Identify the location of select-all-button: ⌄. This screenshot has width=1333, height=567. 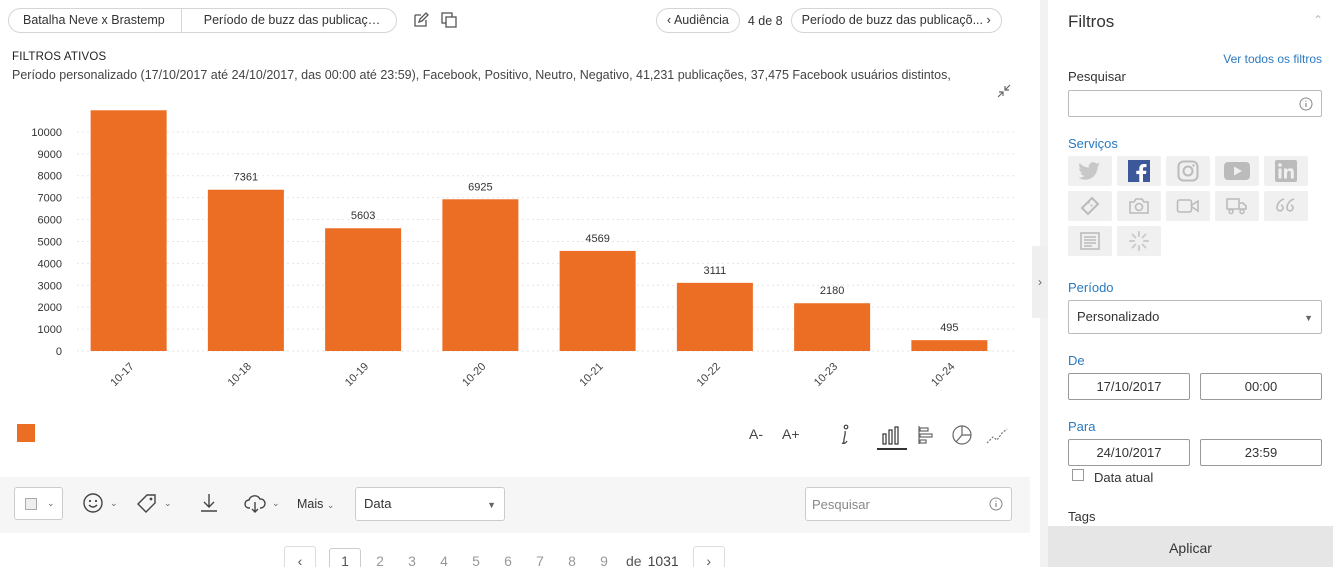
(38, 503).